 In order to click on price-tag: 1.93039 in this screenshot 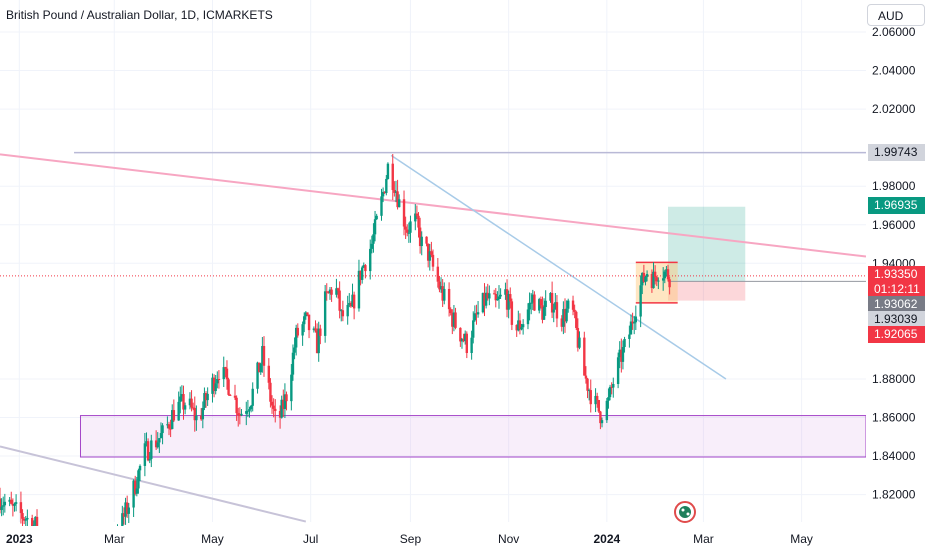, I will do `click(896, 319)`.